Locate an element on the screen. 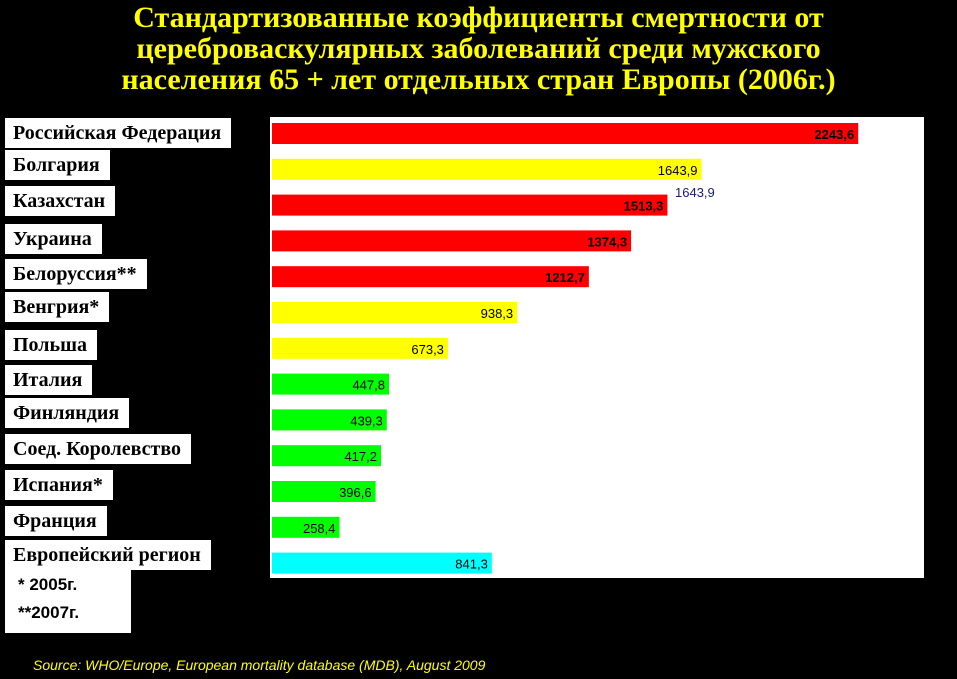 This screenshot has height=679, width=957. category-label: Финляндия is located at coordinates (67, 413).